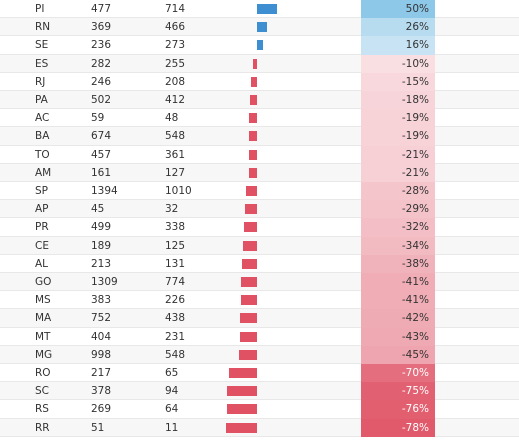 This screenshot has height=440, width=519. I want to click on table-row: BA 674 548 -19%, so click(259, 136).